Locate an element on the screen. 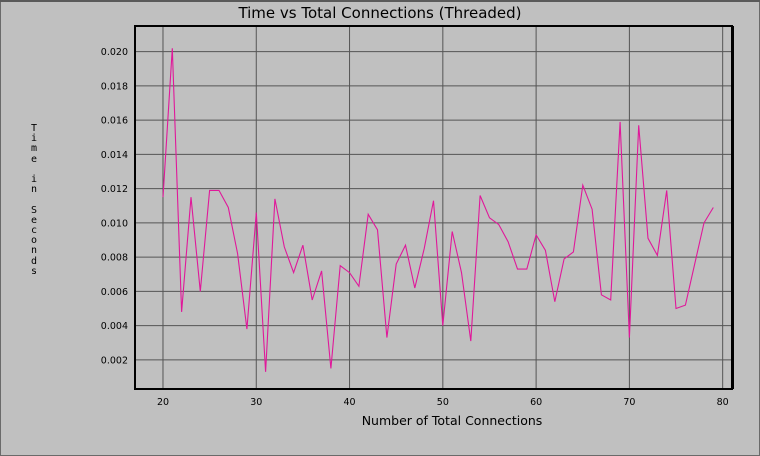 Image resolution: width=760 pixels, height=456 pixels. x-tick-label: 60 is located at coordinates (536, 402).